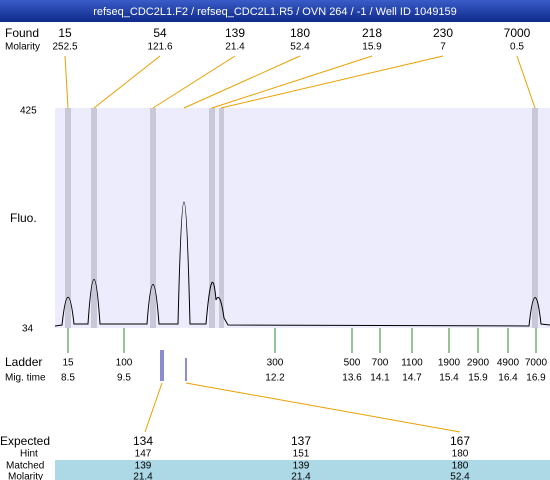 This screenshot has width=550, height=480. What do you see at coordinates (372, 33) in the screenshot?
I see `found-size: 218` at bounding box center [372, 33].